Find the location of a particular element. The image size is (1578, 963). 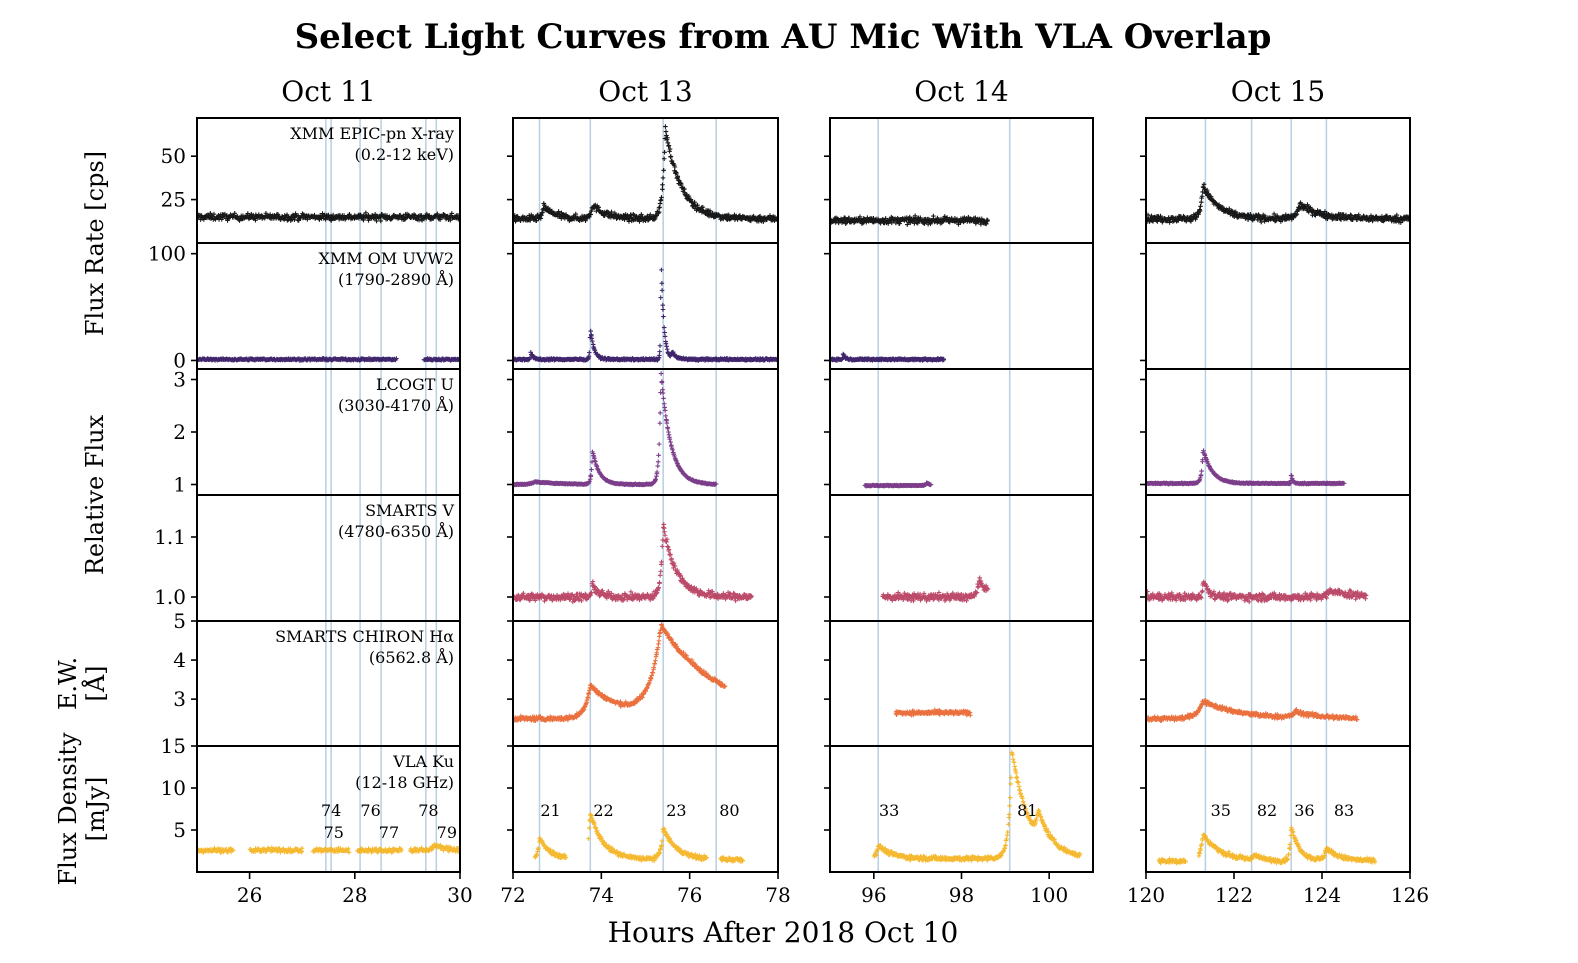

column-title-0: Oct 11 is located at coordinates (328, 91).